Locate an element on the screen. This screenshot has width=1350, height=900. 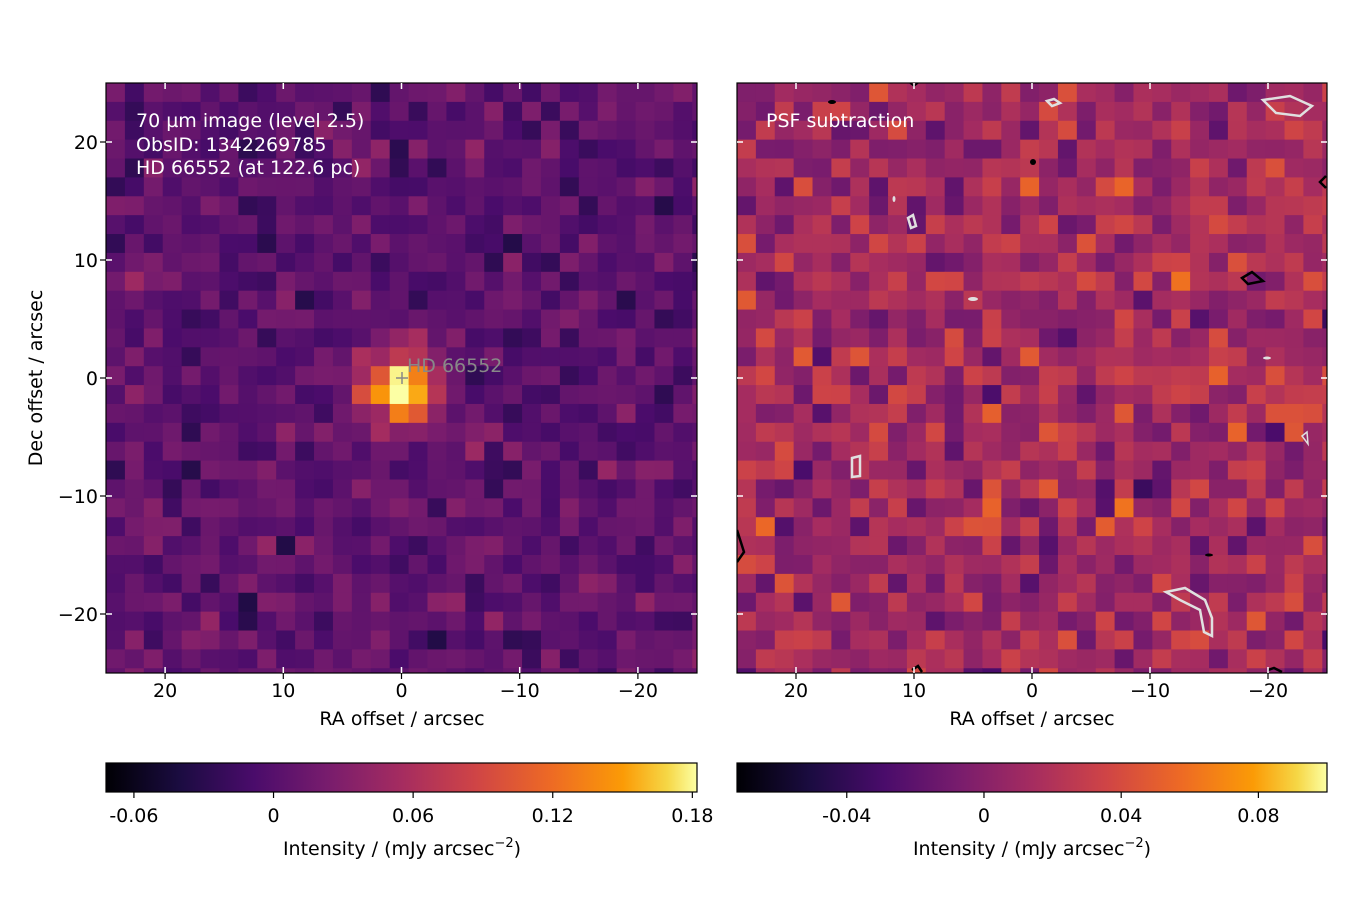
y-tick-label: 0 is located at coordinates (92, 379).